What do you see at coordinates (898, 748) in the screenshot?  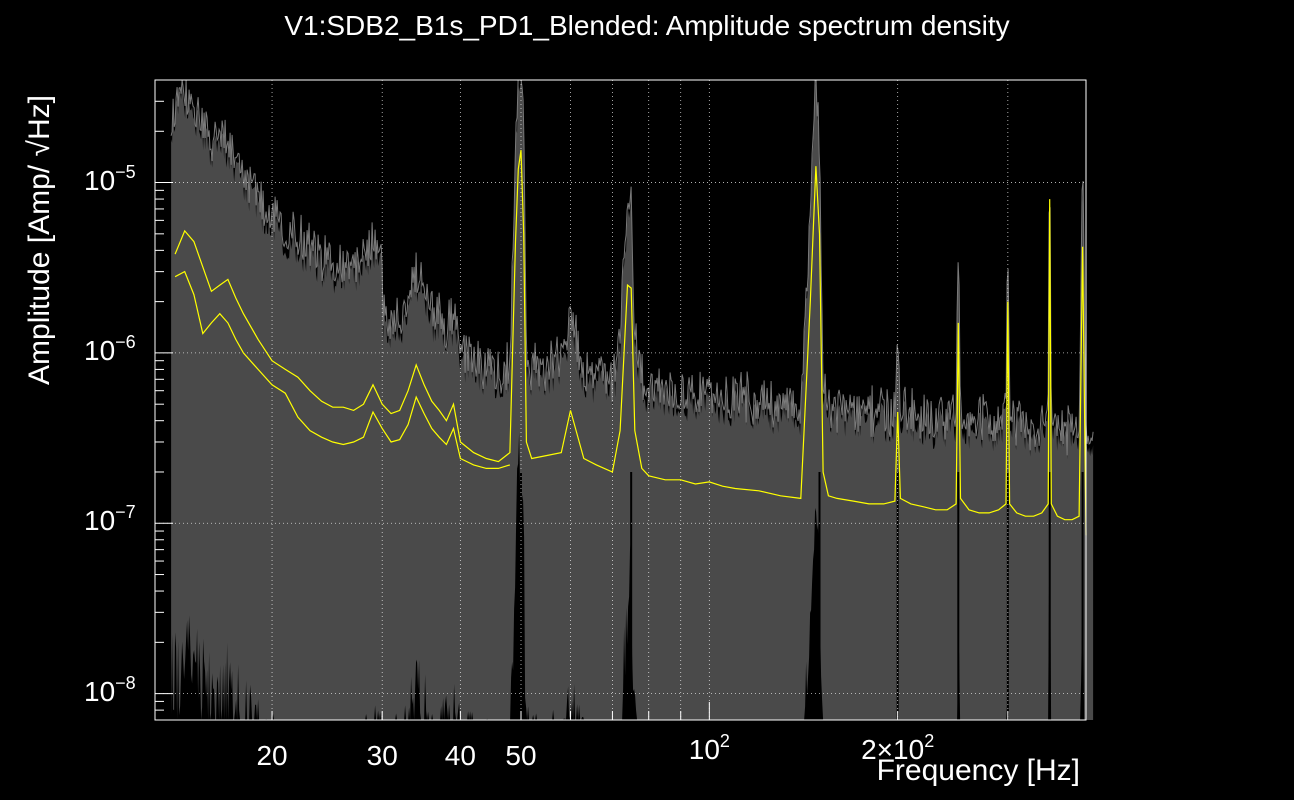 I see `x-tick-label: 2×10²` at bounding box center [898, 748].